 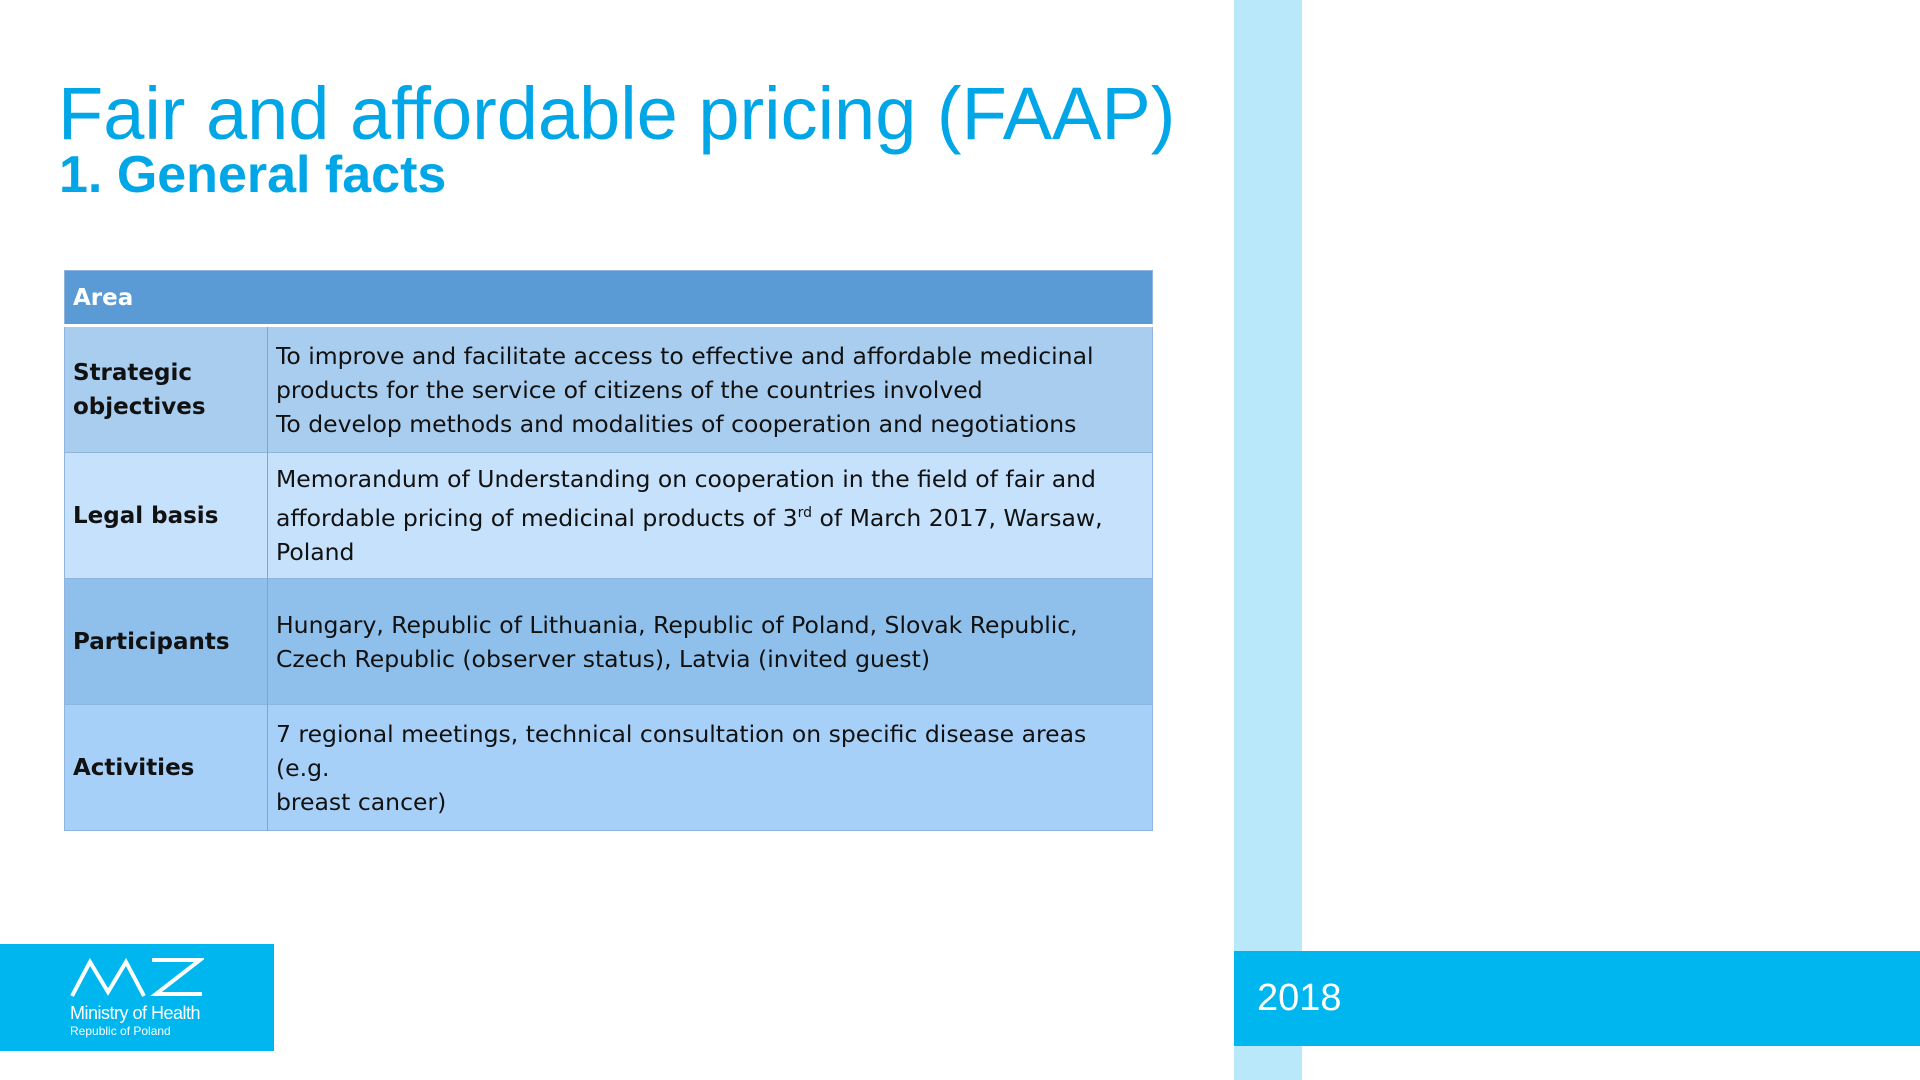 I want to click on year-label: 2018, so click(x=1299, y=998).